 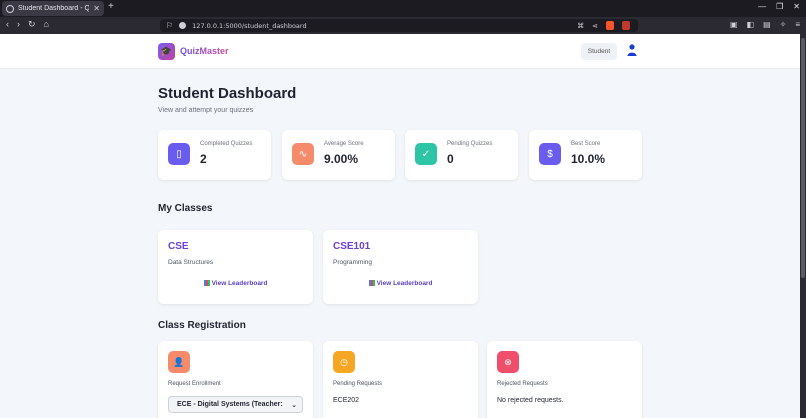 I want to click on stat-card-completed: ▯ Completed Quizzes 2, so click(x=214, y=155).